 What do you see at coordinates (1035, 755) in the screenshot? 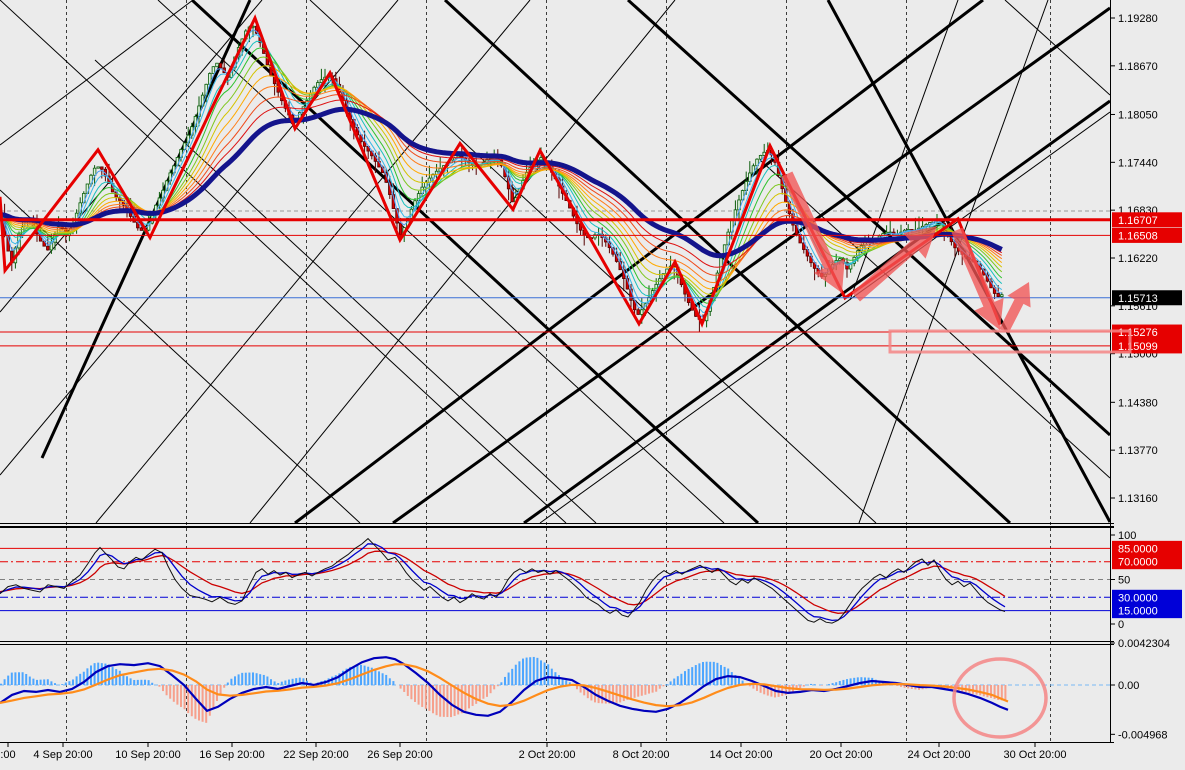
I see `time-axis-label: 30 Oct 20:00` at bounding box center [1035, 755].